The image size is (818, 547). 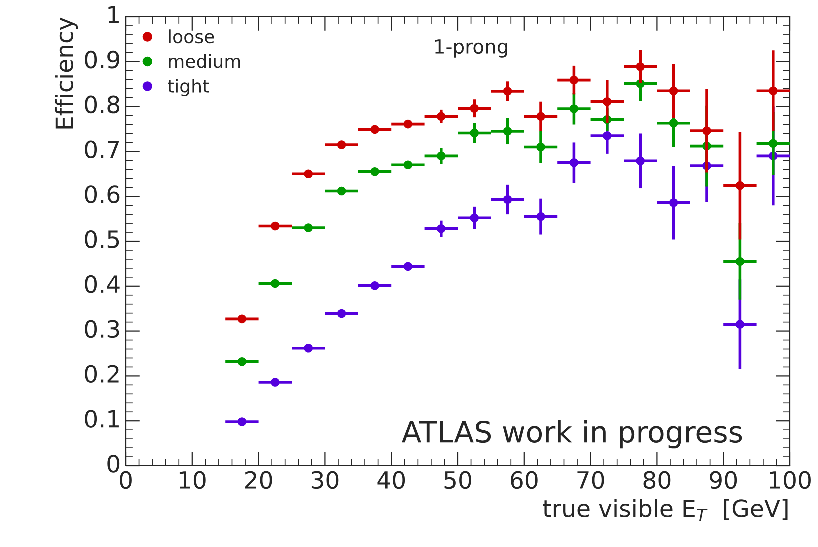 I want to click on x-tick-label: 60, so click(x=524, y=480).